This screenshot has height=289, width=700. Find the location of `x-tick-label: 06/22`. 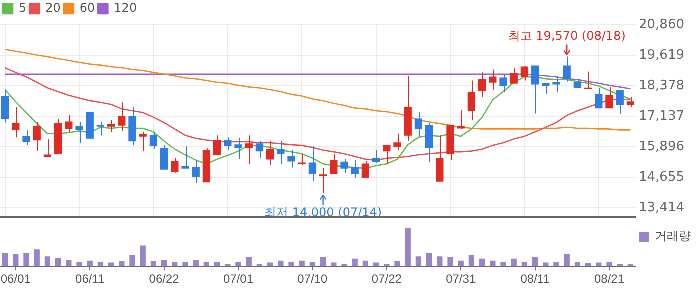

x-tick-label: 06/22 is located at coordinates (164, 279).